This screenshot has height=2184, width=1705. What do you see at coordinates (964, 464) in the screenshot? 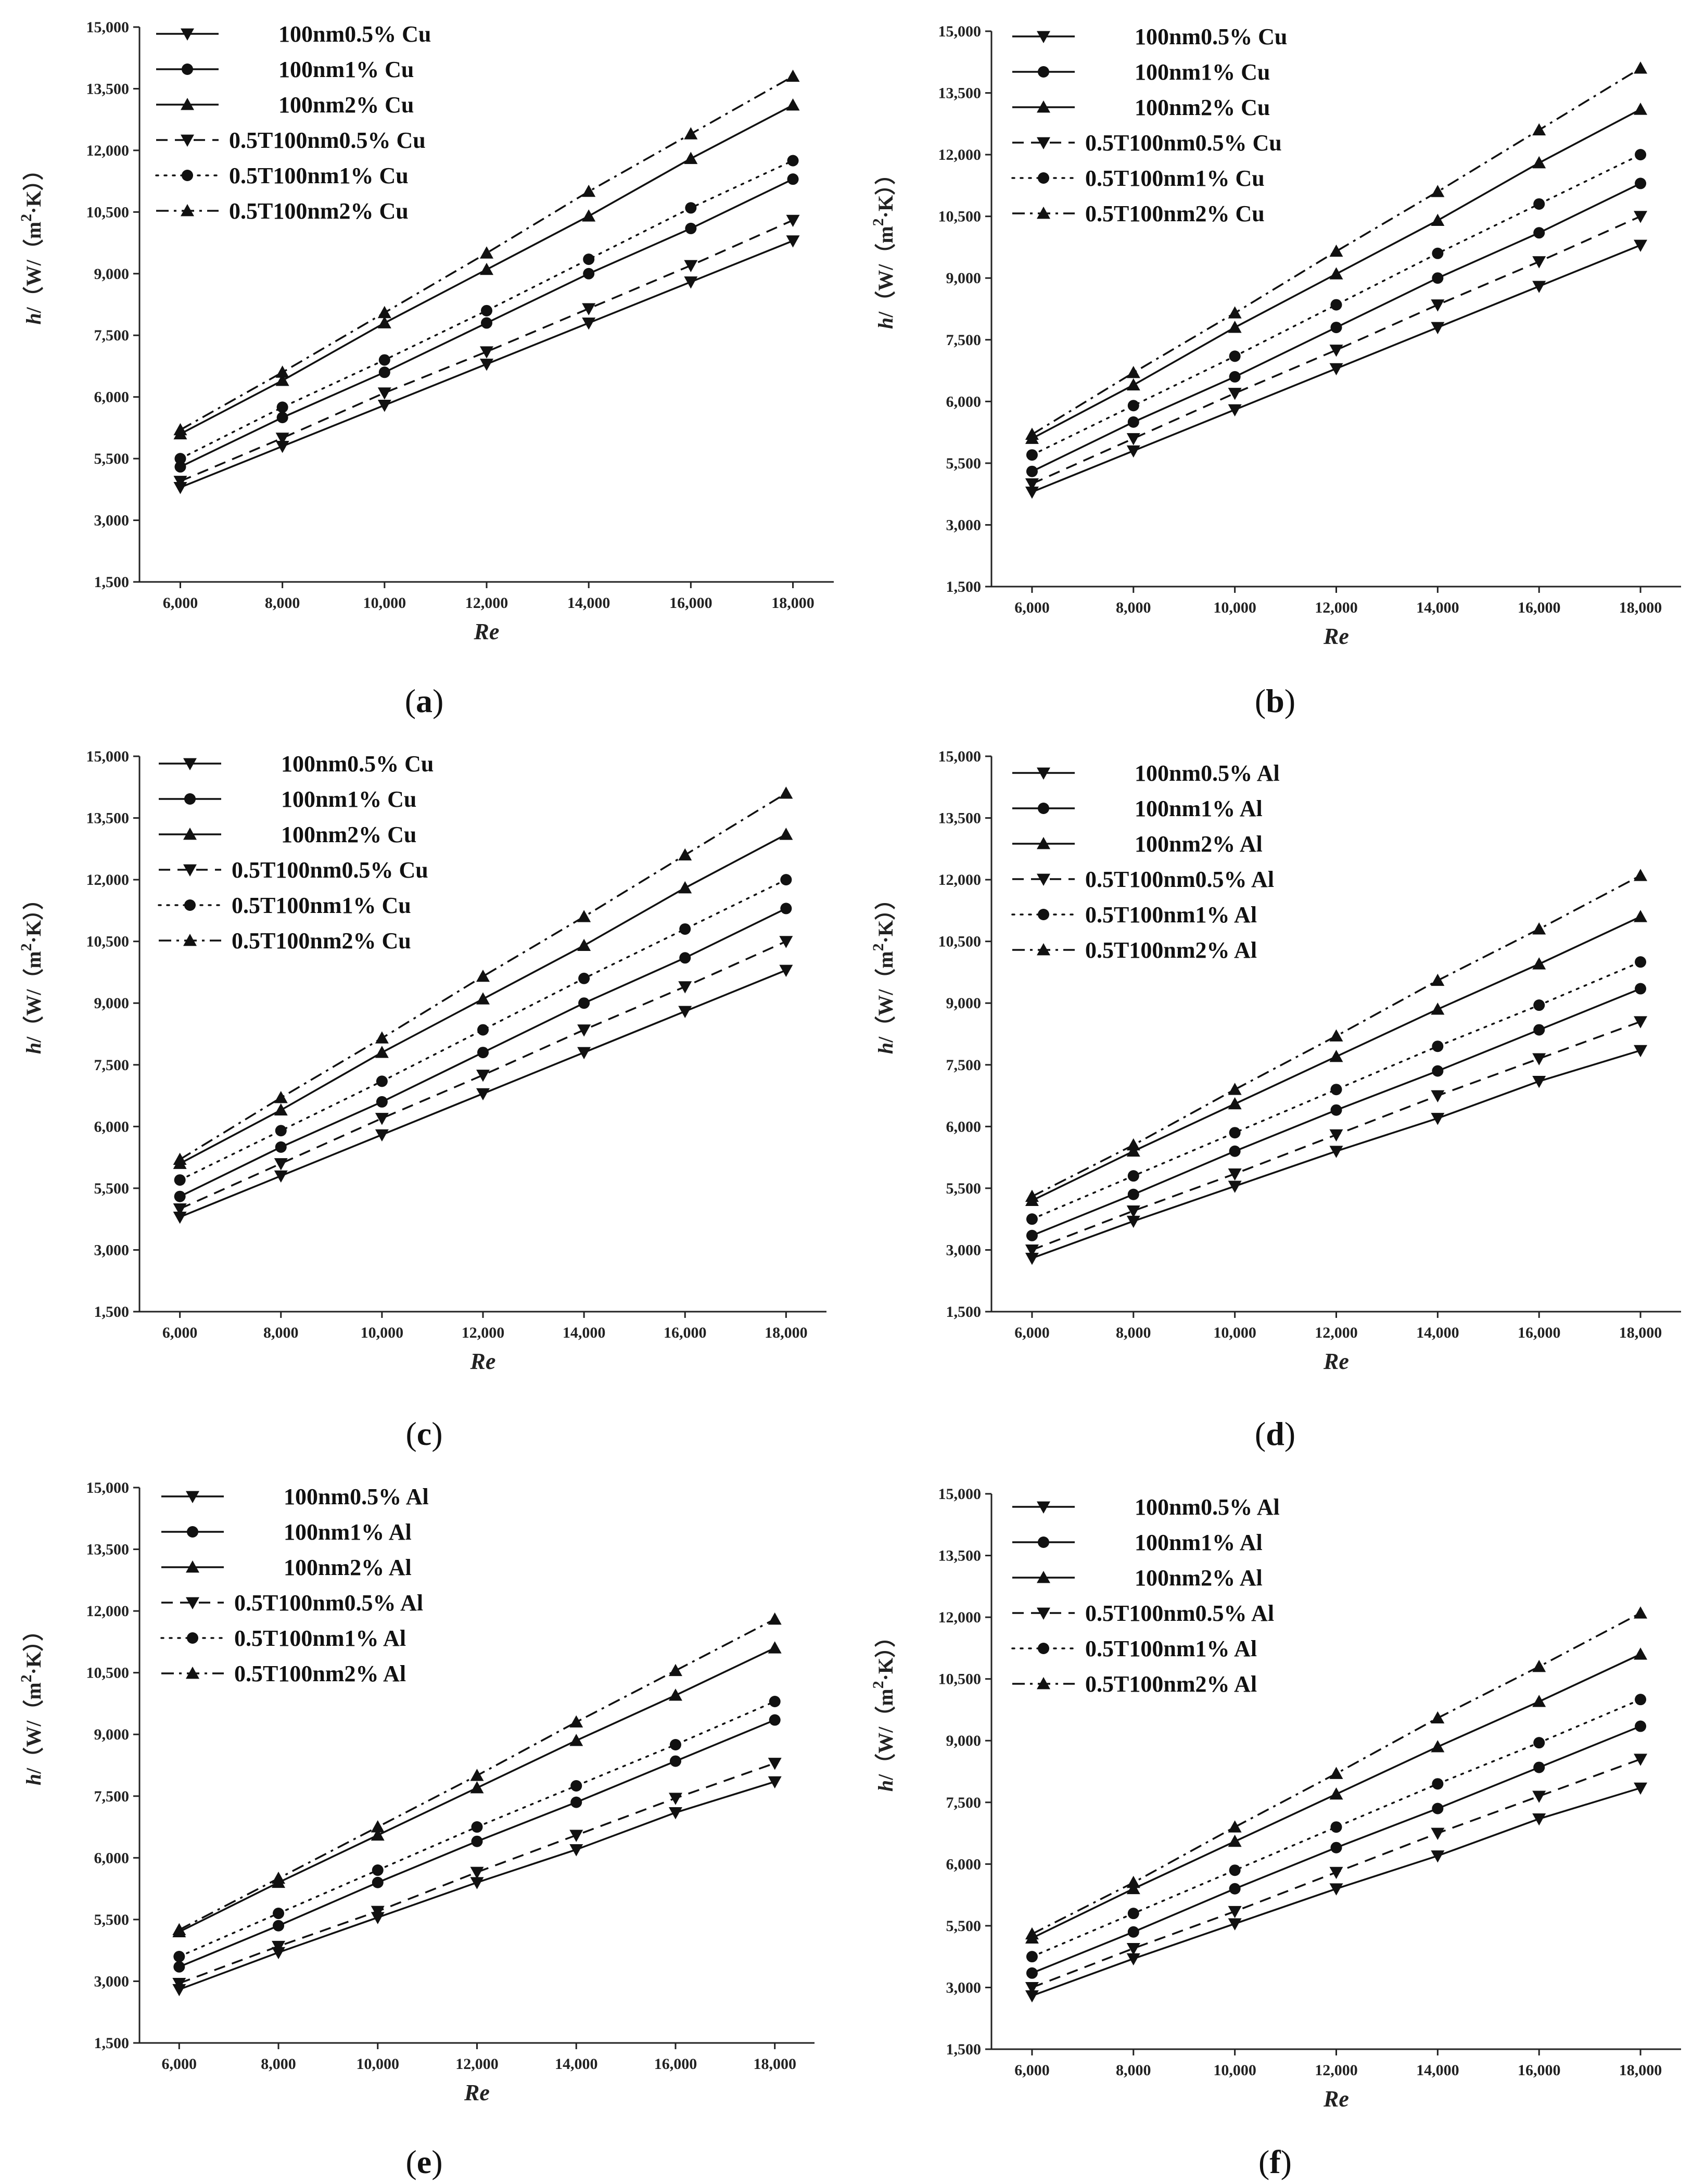
I see `y-tick-label: 5,500` at bounding box center [964, 464].